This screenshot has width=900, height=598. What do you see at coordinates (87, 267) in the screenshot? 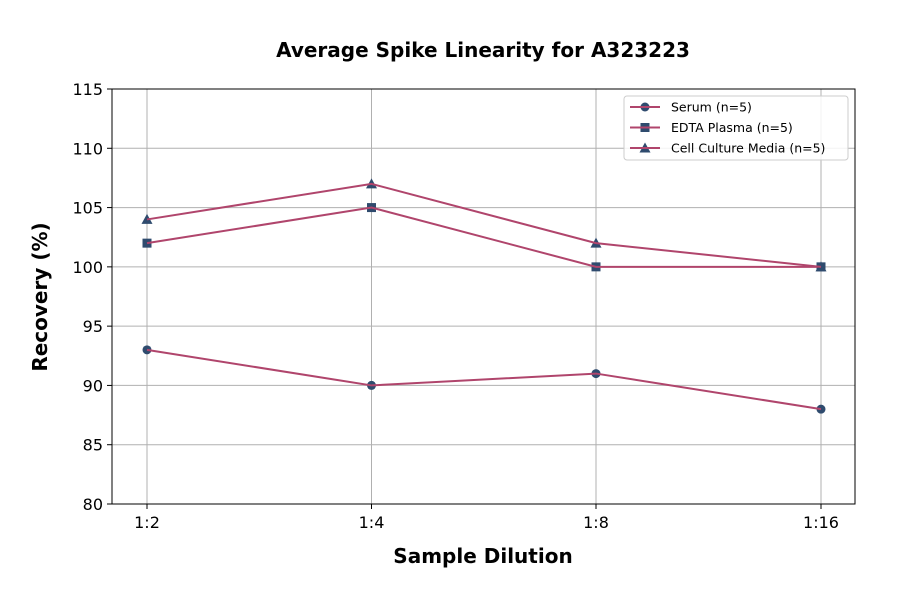
I see `y-tick-label: 100` at bounding box center [87, 267].